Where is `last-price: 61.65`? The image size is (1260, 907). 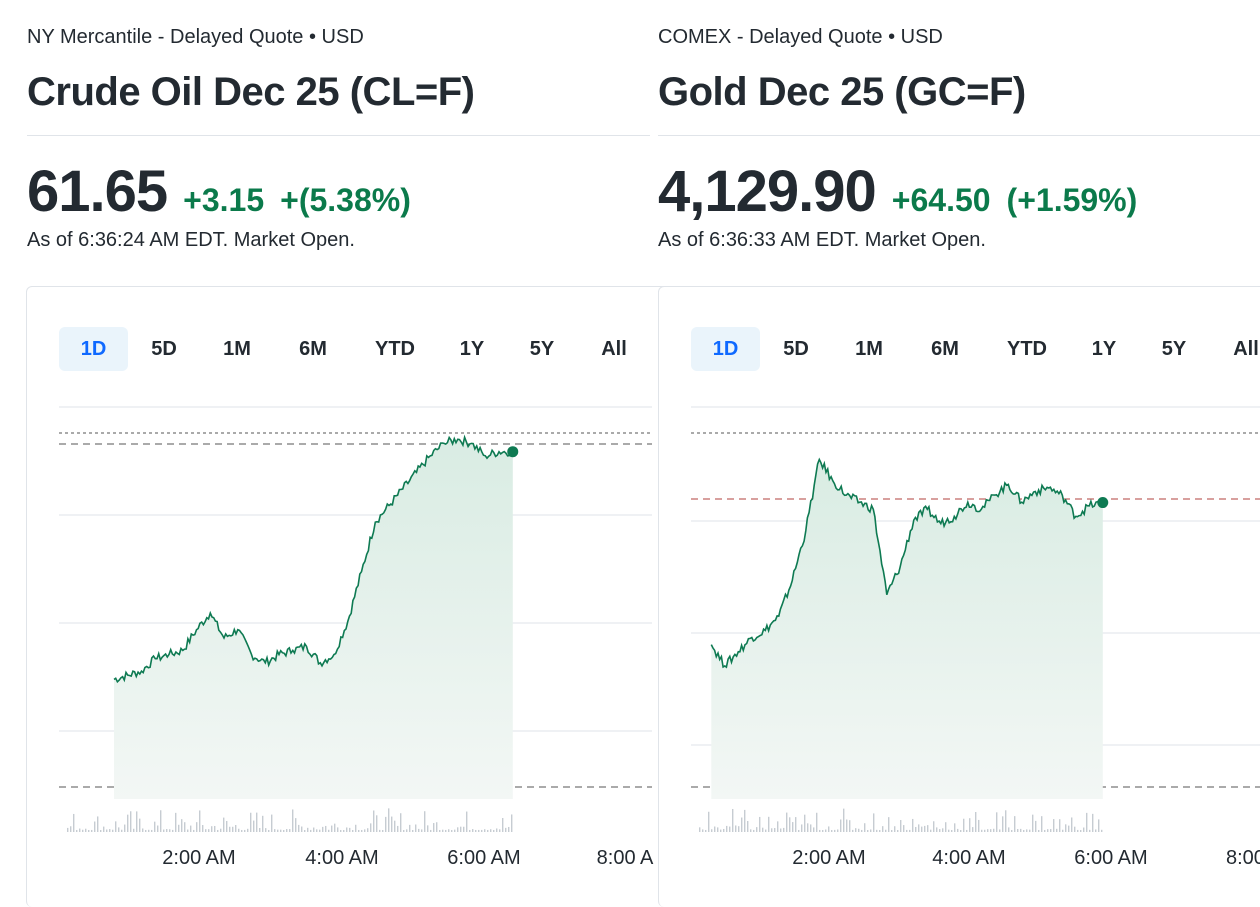
last-price: 61.65 is located at coordinates (97, 191).